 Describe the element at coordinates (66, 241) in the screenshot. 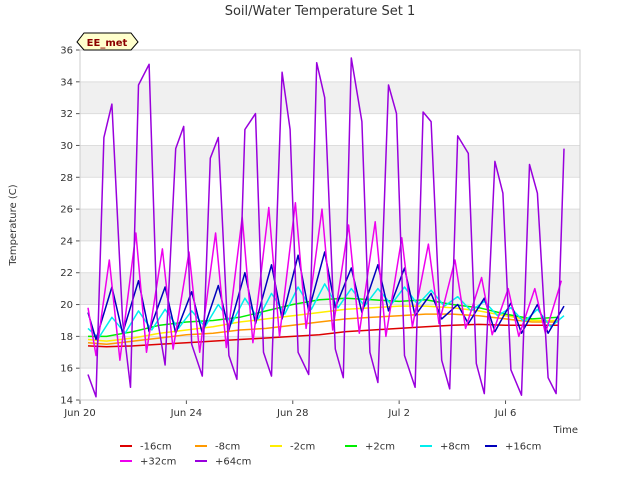

I see `y-tick-label: 24` at that location.